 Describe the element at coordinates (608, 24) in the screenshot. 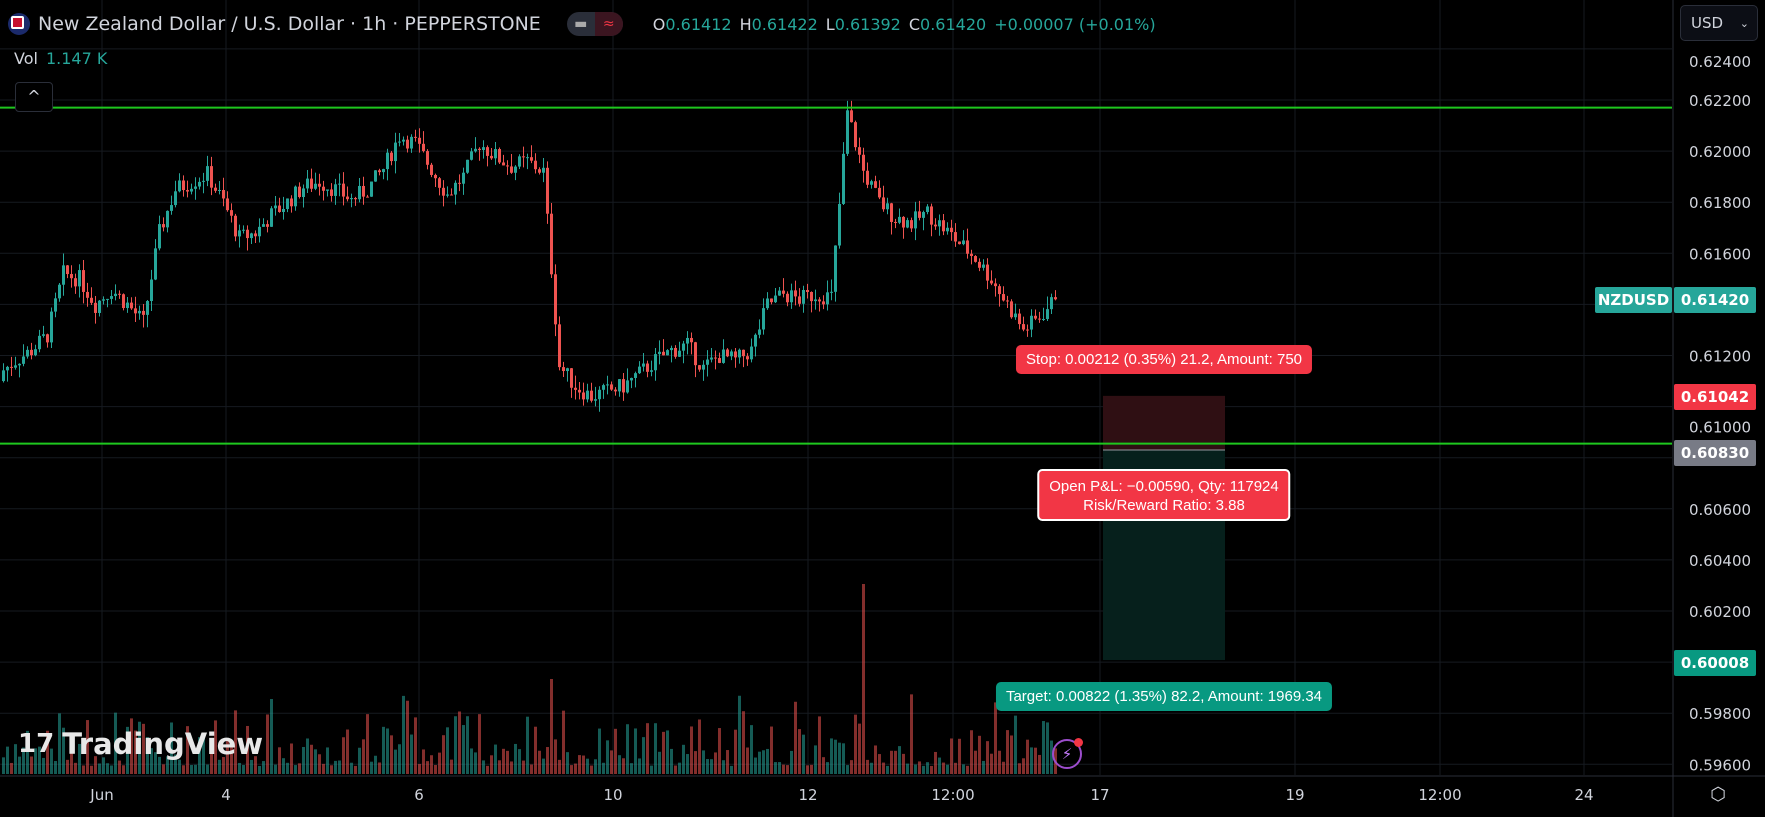

I see `wave-icon: ≈` at that location.